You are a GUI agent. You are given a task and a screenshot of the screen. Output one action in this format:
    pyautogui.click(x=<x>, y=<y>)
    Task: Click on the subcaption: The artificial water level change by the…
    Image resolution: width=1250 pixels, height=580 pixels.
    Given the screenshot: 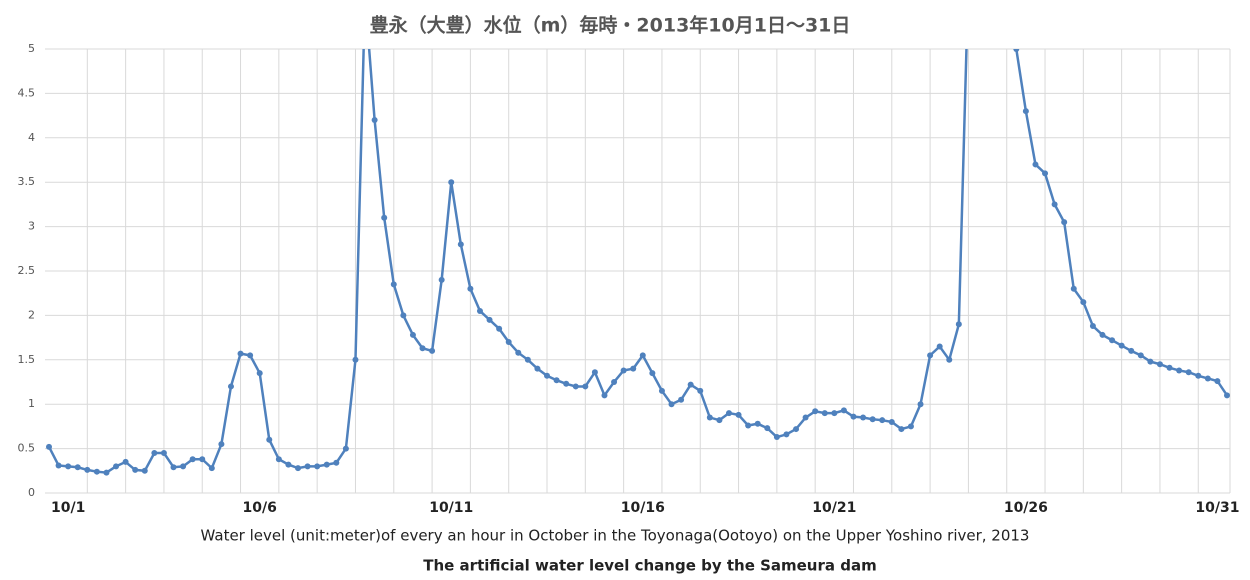 What is the action you would take?
    pyautogui.click(x=649, y=566)
    